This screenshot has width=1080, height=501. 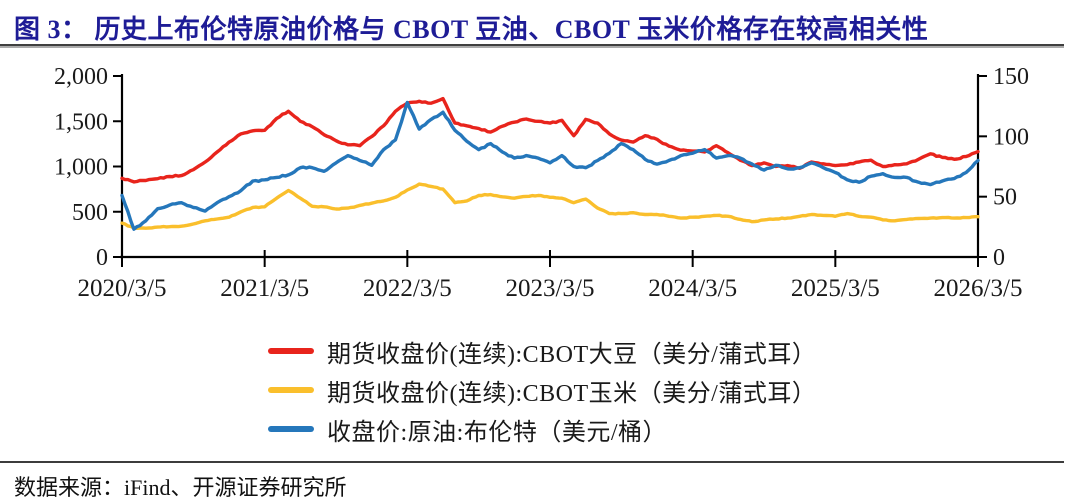 I want to click on legend-label: 收盘价:原油:布伦特（美元/桶）, so click(x=497, y=432).